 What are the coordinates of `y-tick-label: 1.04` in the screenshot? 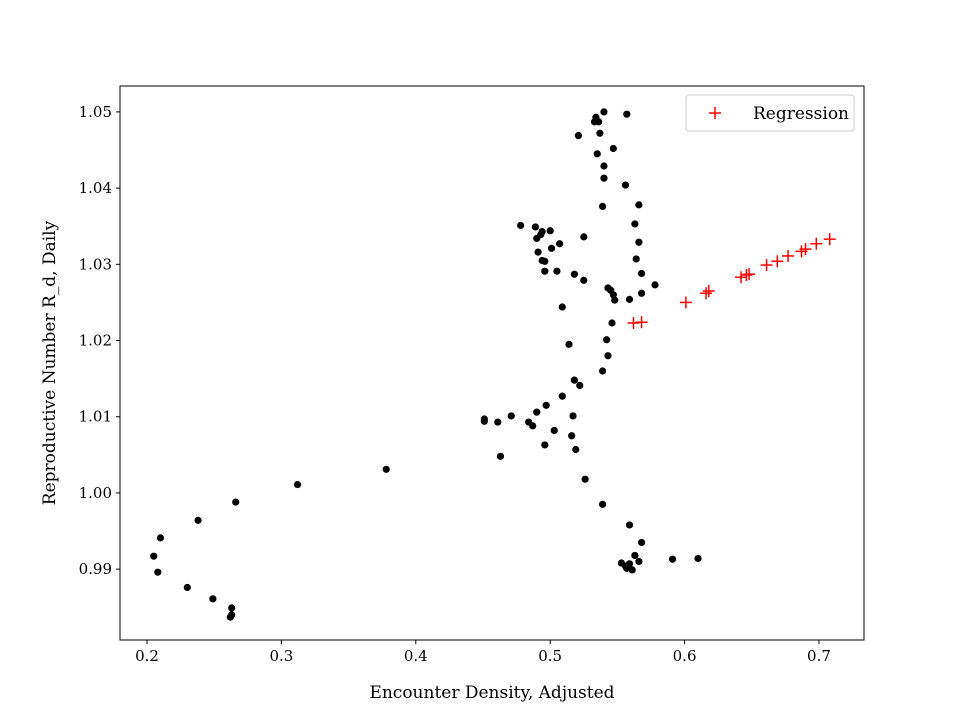 It's located at (95, 188).